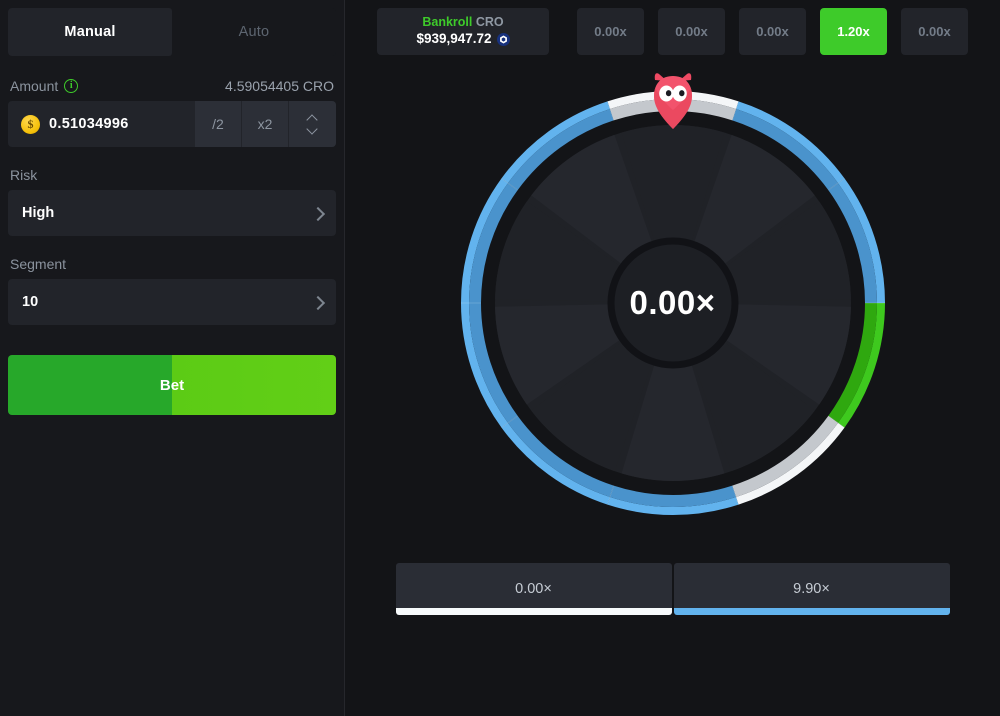 This screenshot has width=1000, height=716. I want to click on bankroll-panel: Bankroll CRO $939,947.72, so click(463, 31).